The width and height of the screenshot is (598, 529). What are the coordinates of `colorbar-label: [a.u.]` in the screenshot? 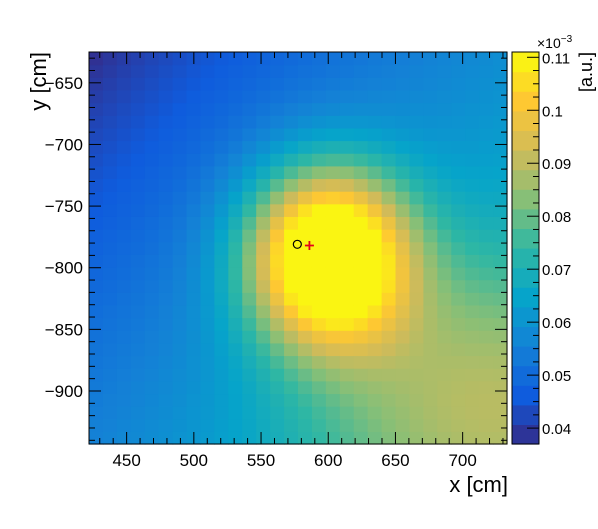 It's located at (586, 72).